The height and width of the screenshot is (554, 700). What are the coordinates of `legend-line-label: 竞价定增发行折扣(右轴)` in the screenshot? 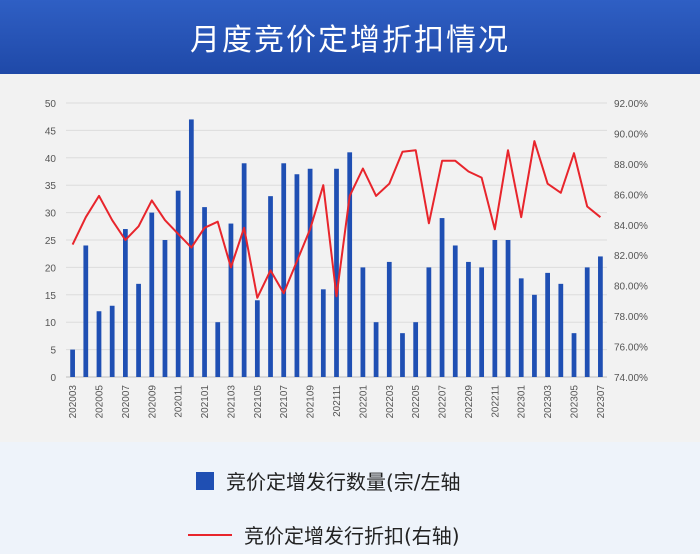 It's located at (352, 536).